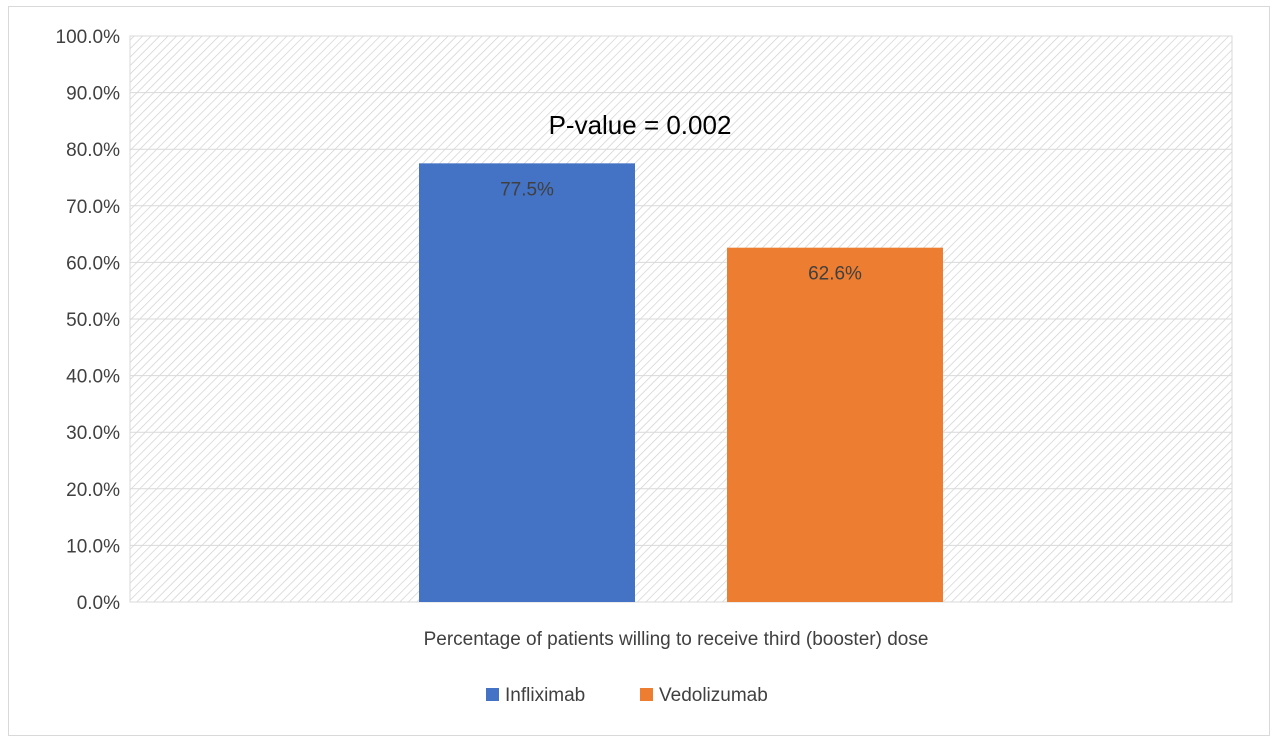 This screenshot has width=1280, height=743. What do you see at coordinates (93, 320) in the screenshot?
I see `y-tick-label: 50.0%` at bounding box center [93, 320].